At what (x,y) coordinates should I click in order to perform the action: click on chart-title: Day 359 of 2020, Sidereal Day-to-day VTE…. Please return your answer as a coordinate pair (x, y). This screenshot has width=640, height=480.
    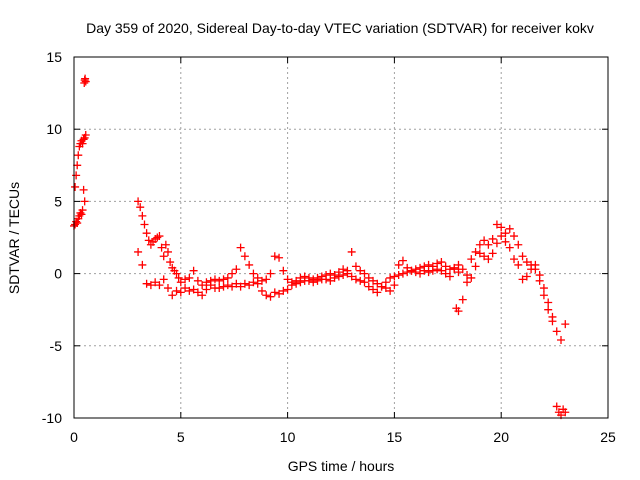
    Looking at the image, I should click on (340, 28).